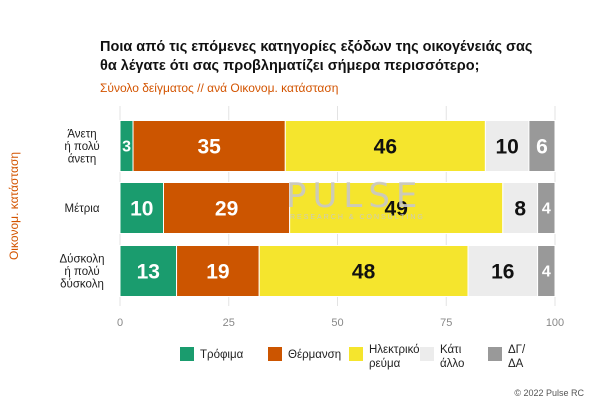 The image size is (600, 406). I want to click on watermark-sub-text: RESEARCH & CONSULTING, so click(357, 217).